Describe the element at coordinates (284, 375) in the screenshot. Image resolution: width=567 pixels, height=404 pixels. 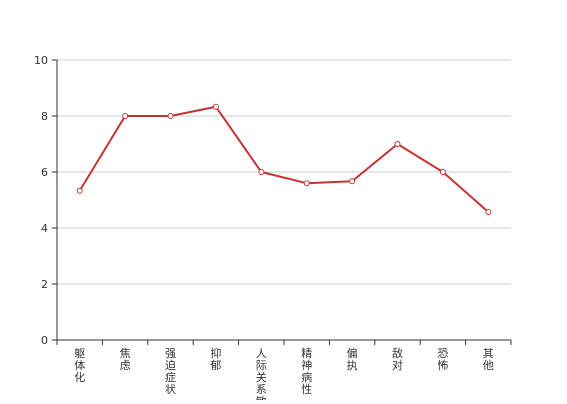
I see `x-tick-labels: 躯体化 焦虑 强迫症状 抑郁 人际关系敏感 精神病性 偏执 敌对 恐怖 其他` at that location.